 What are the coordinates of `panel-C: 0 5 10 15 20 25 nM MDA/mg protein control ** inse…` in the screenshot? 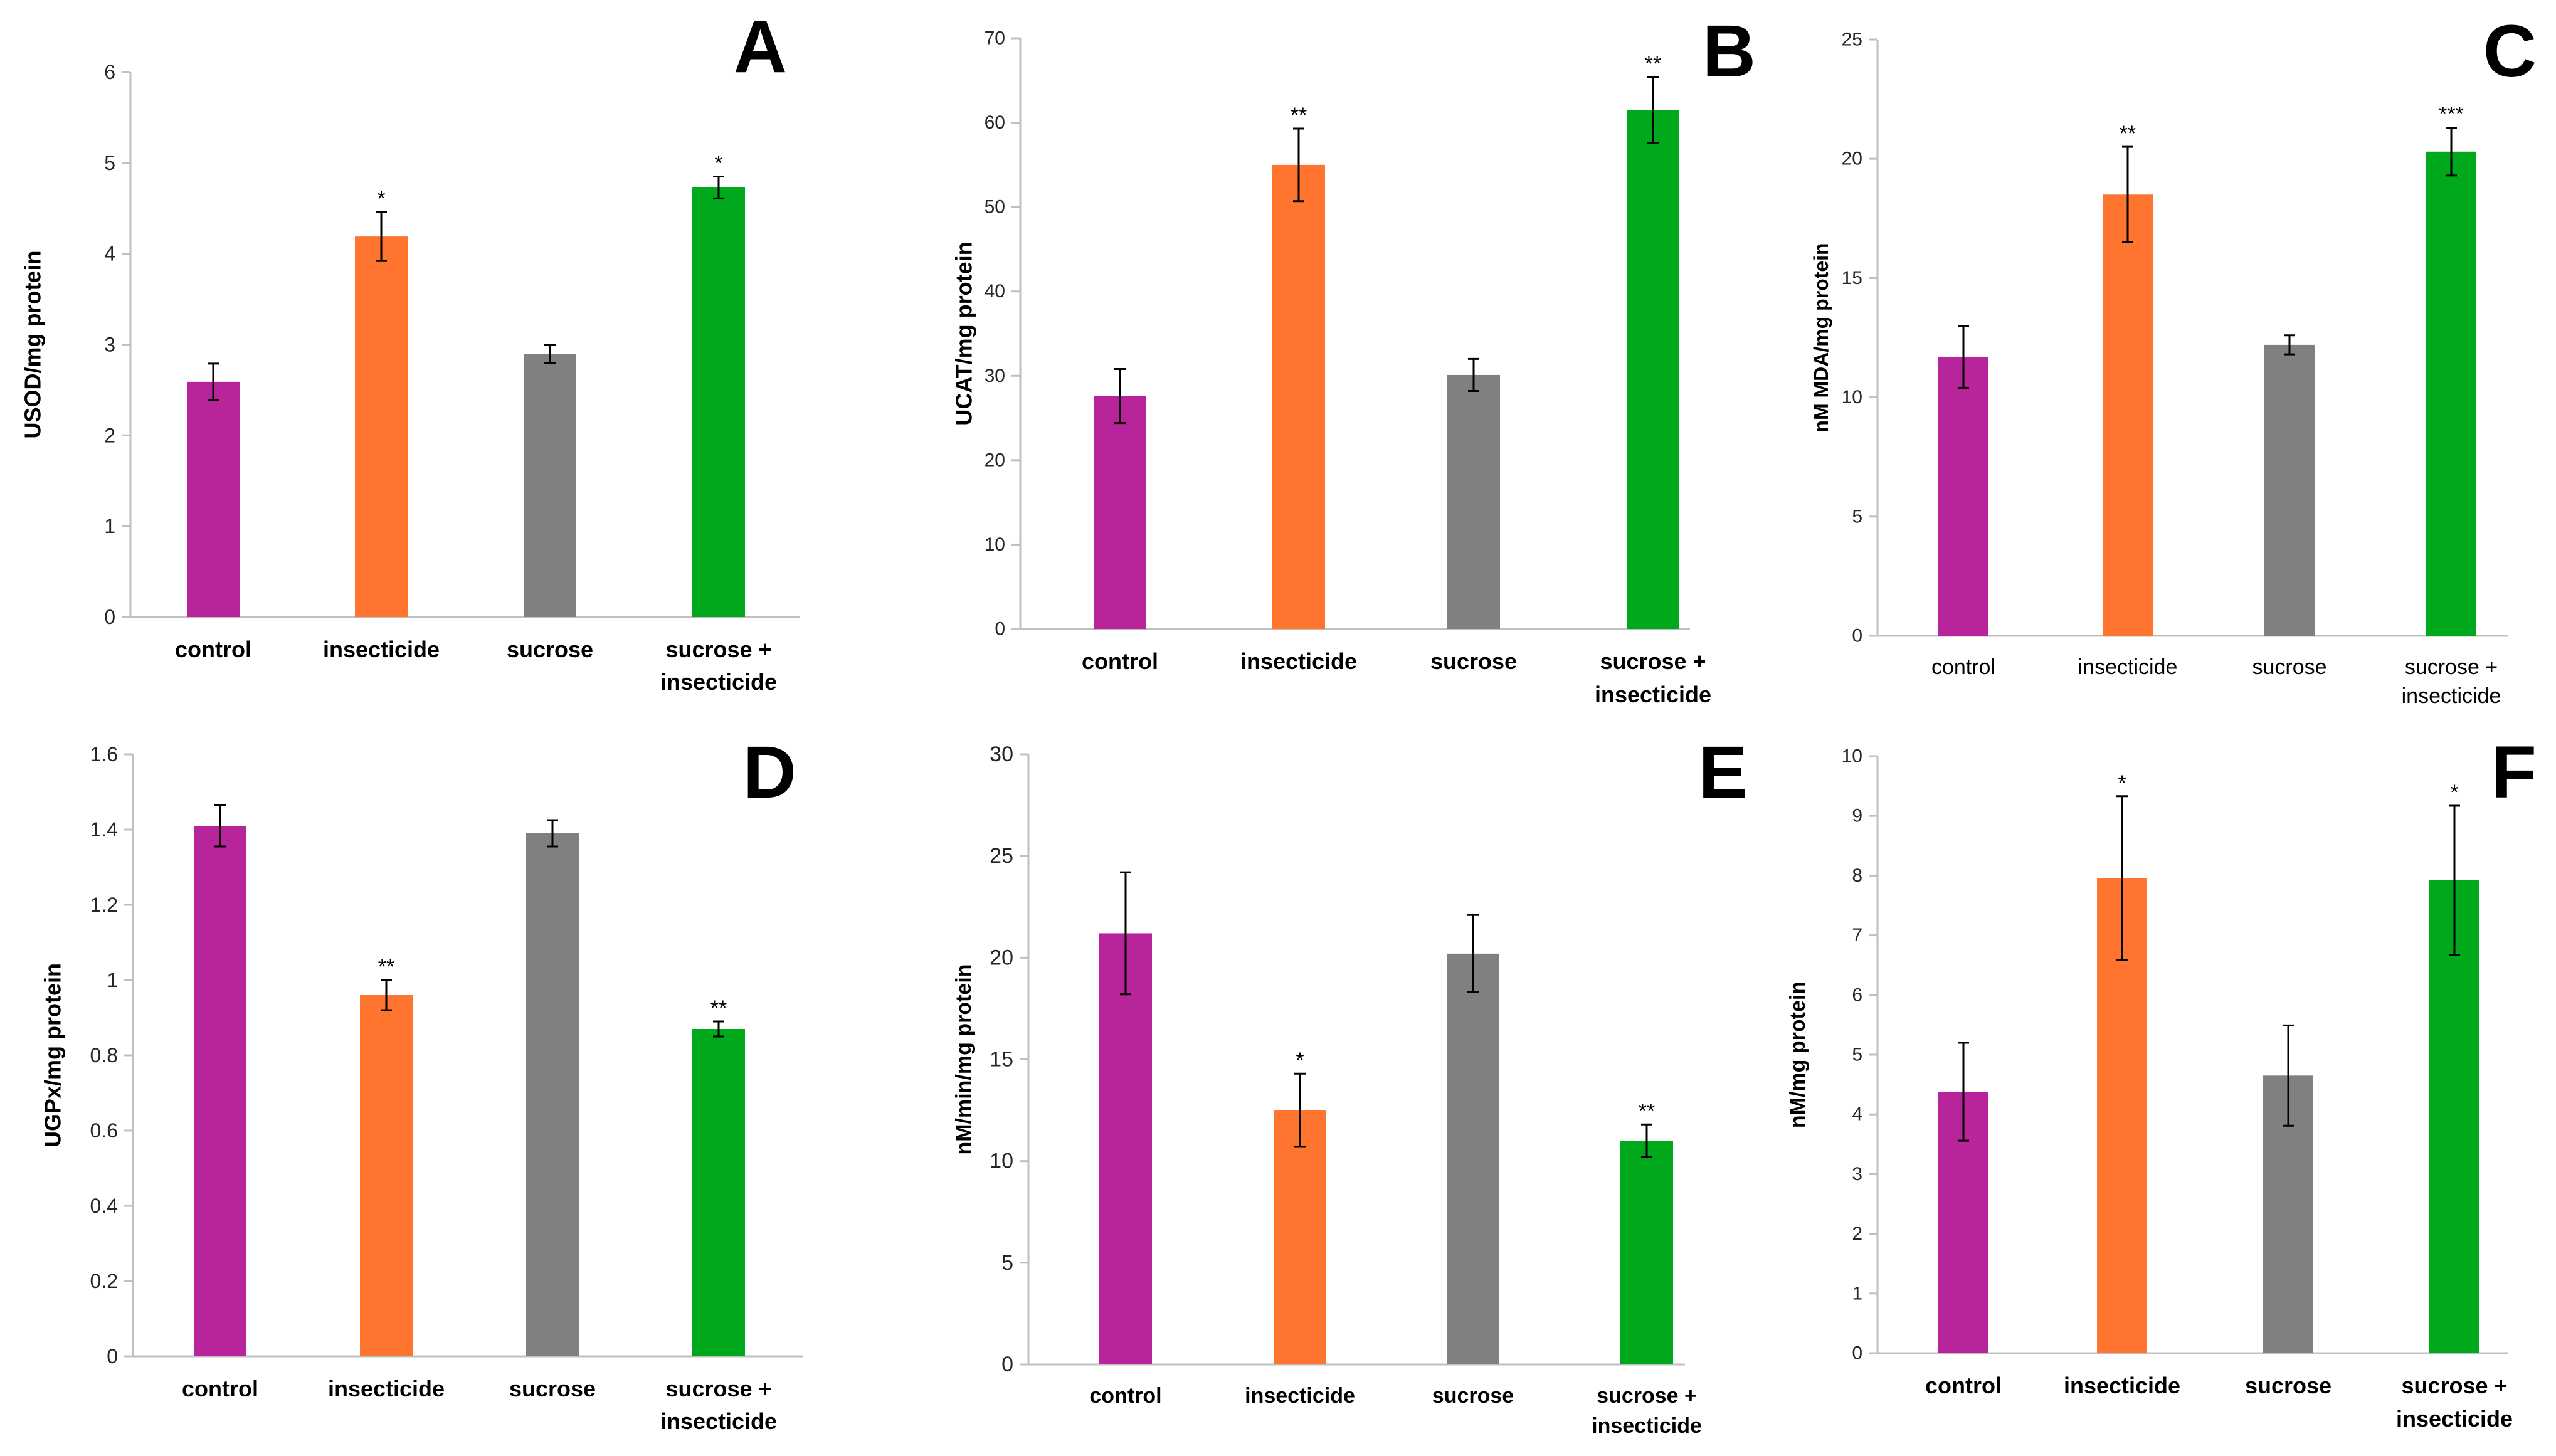 It's located at (2173, 359).